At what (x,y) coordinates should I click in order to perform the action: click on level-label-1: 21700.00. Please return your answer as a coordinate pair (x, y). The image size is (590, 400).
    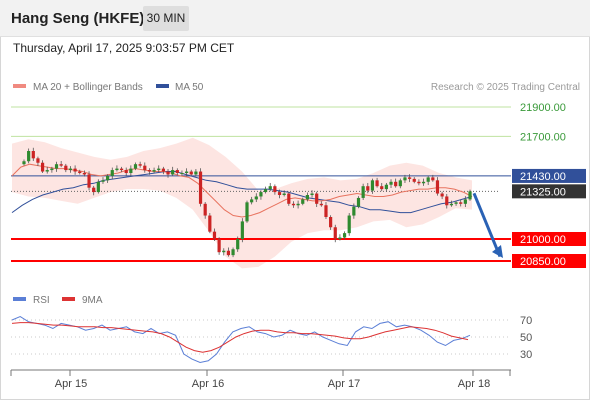
    Looking at the image, I should click on (543, 137).